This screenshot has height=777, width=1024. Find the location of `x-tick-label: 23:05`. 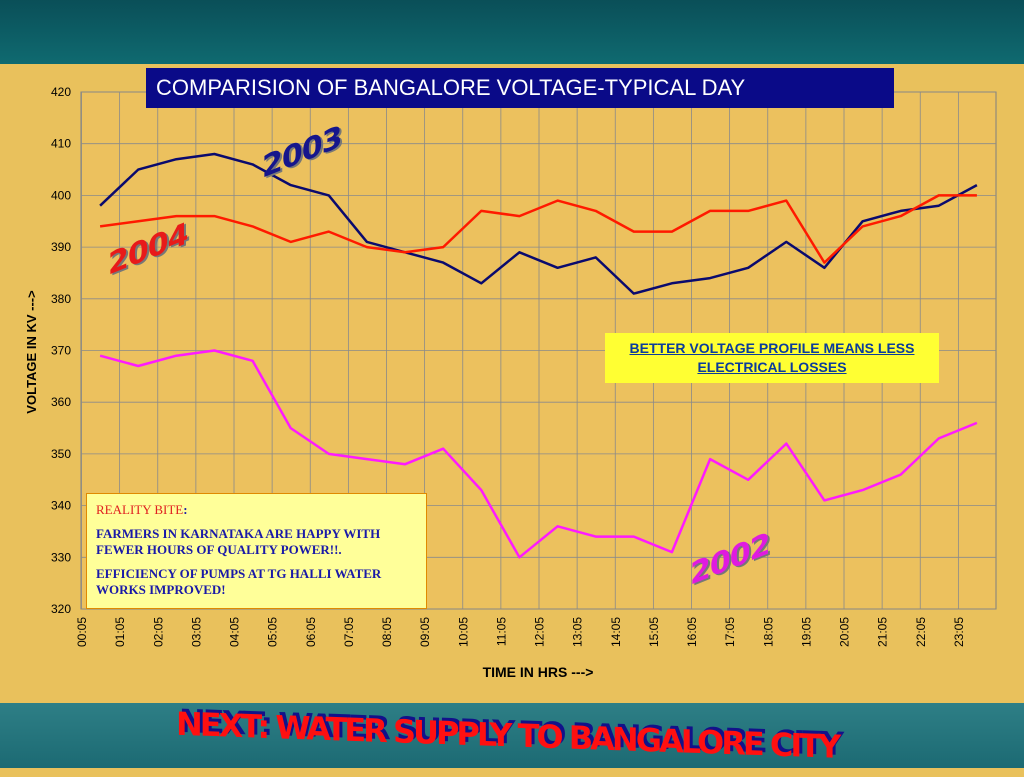

x-tick-label: 23:05 is located at coordinates (959, 632).